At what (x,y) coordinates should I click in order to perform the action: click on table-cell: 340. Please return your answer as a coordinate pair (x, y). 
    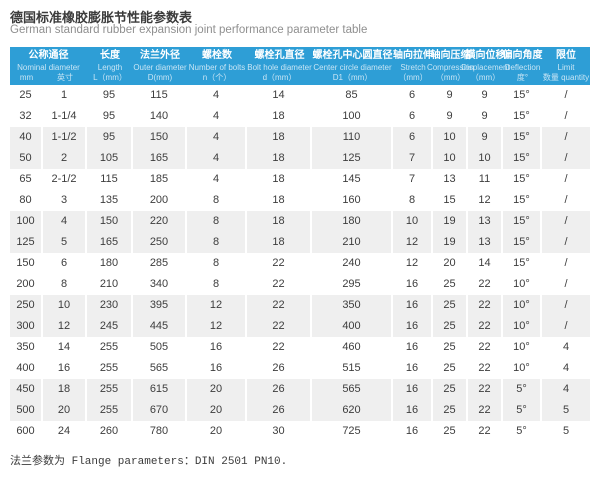
    Looking at the image, I should click on (160, 284).